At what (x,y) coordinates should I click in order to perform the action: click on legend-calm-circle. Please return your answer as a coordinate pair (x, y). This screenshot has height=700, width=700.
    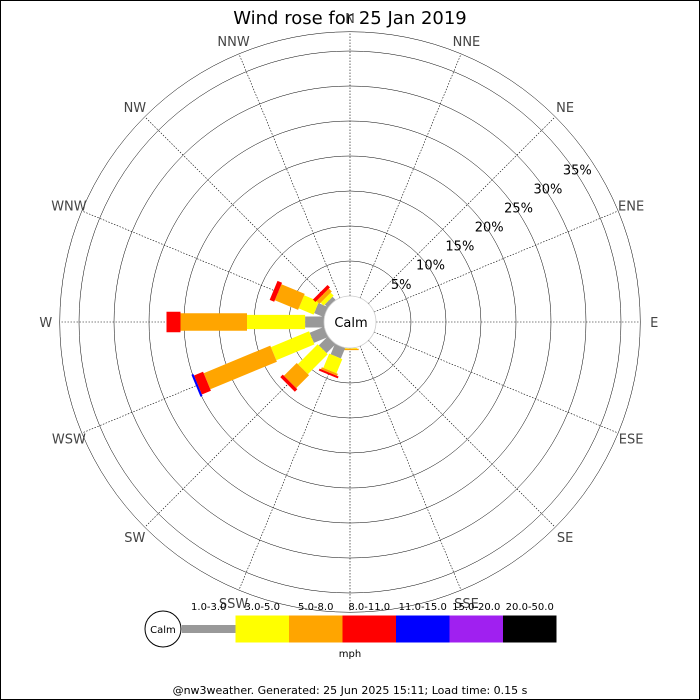
    Looking at the image, I should click on (163, 629).